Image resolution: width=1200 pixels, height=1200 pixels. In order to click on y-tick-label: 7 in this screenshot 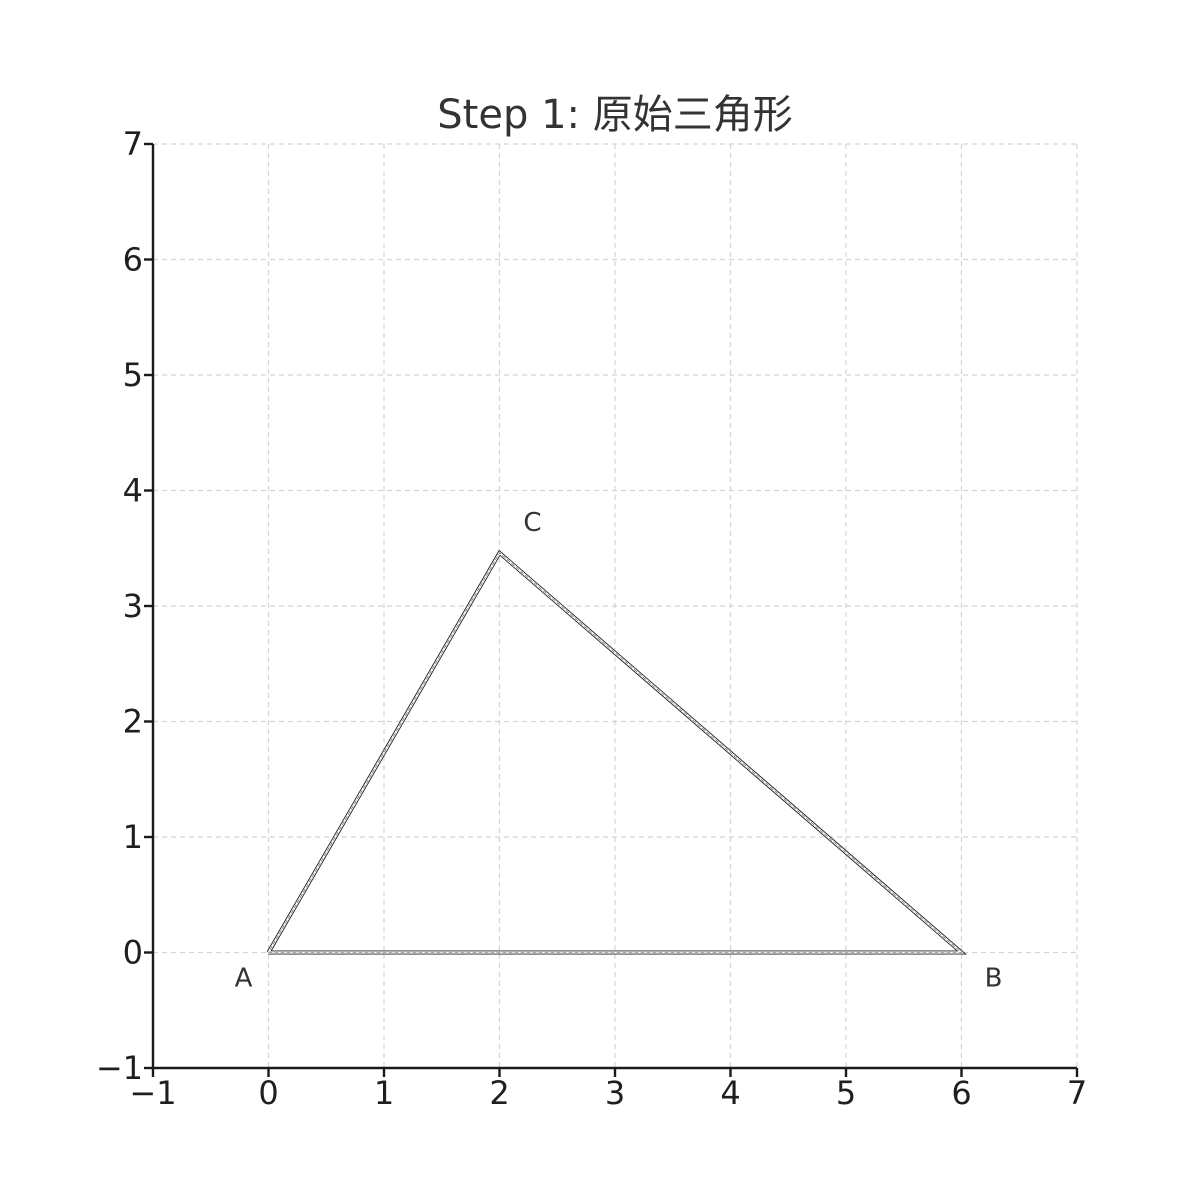, I will do `click(133, 144)`.